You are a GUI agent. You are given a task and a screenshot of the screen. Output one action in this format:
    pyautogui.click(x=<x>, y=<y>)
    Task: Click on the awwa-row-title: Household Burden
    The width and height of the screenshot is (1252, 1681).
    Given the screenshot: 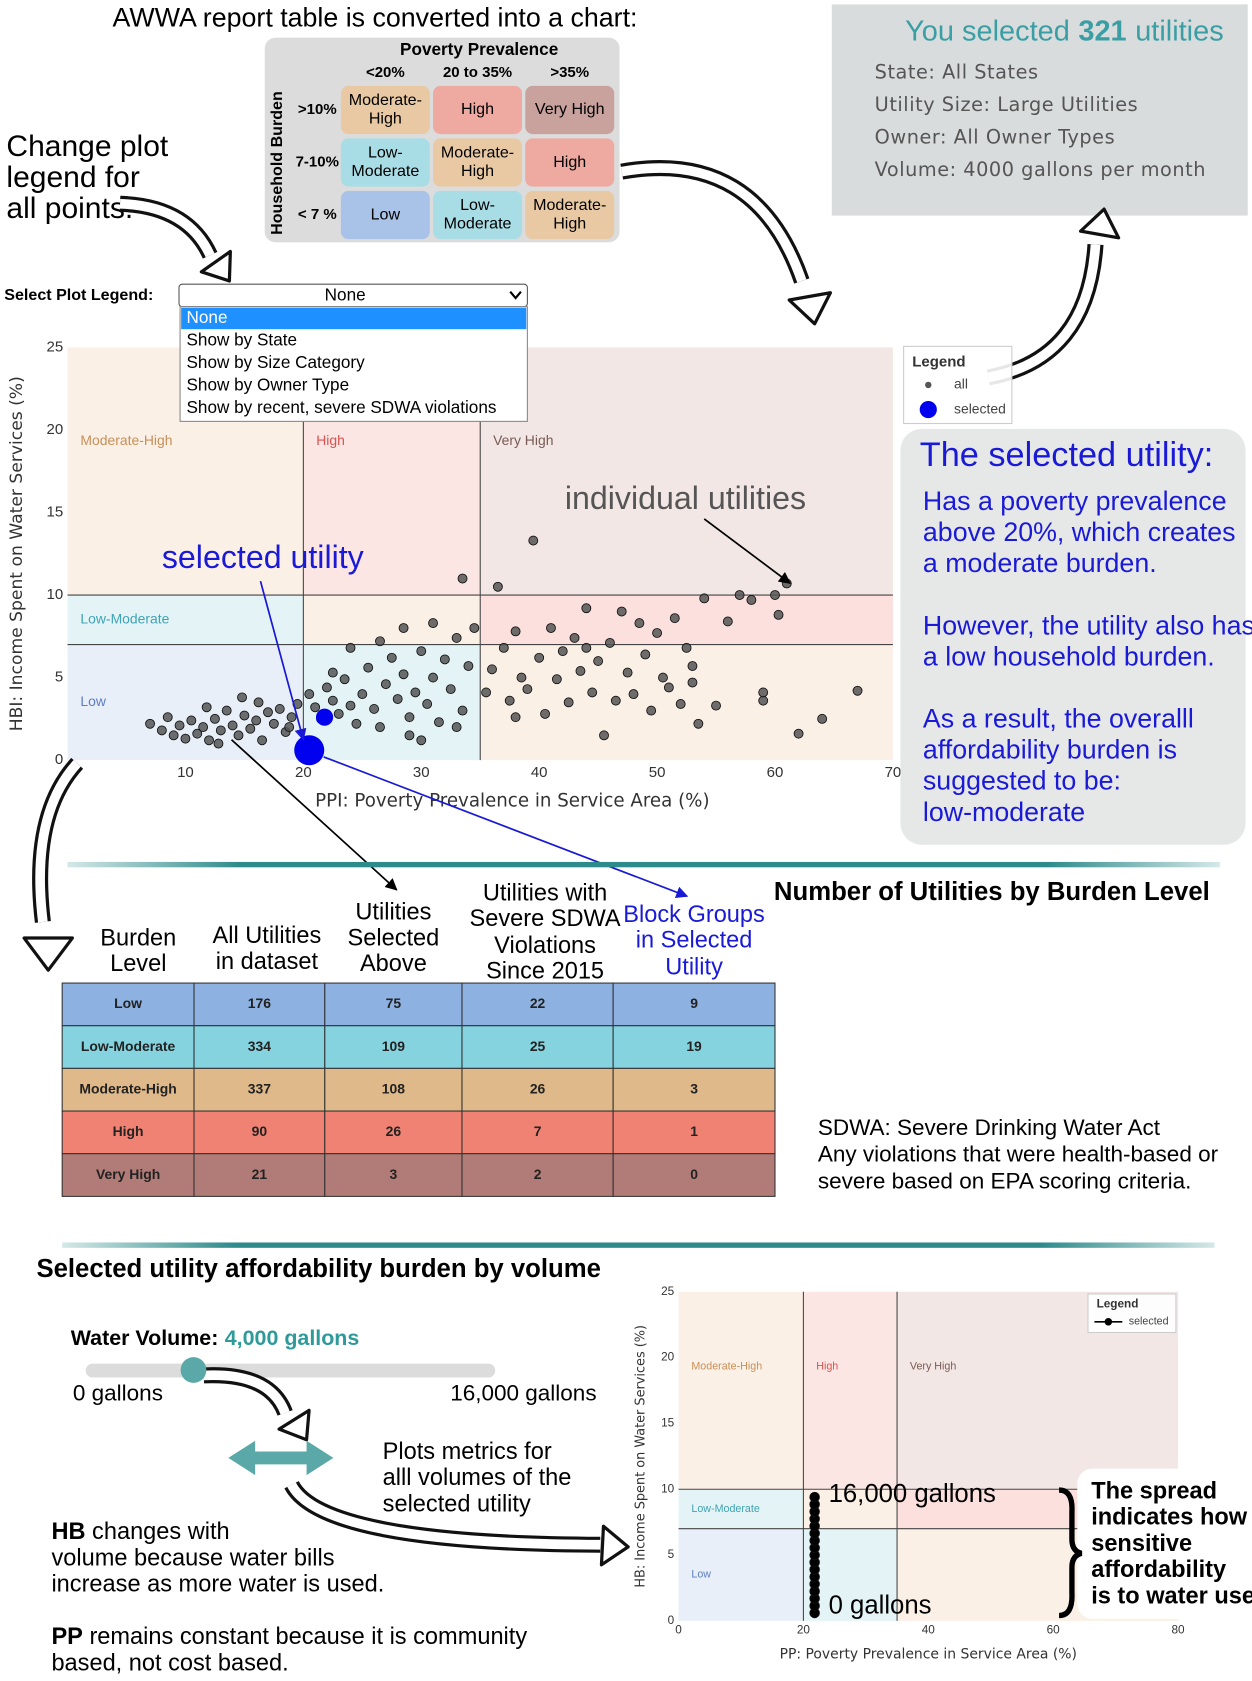 What is the action you would take?
    pyautogui.click(x=277, y=163)
    